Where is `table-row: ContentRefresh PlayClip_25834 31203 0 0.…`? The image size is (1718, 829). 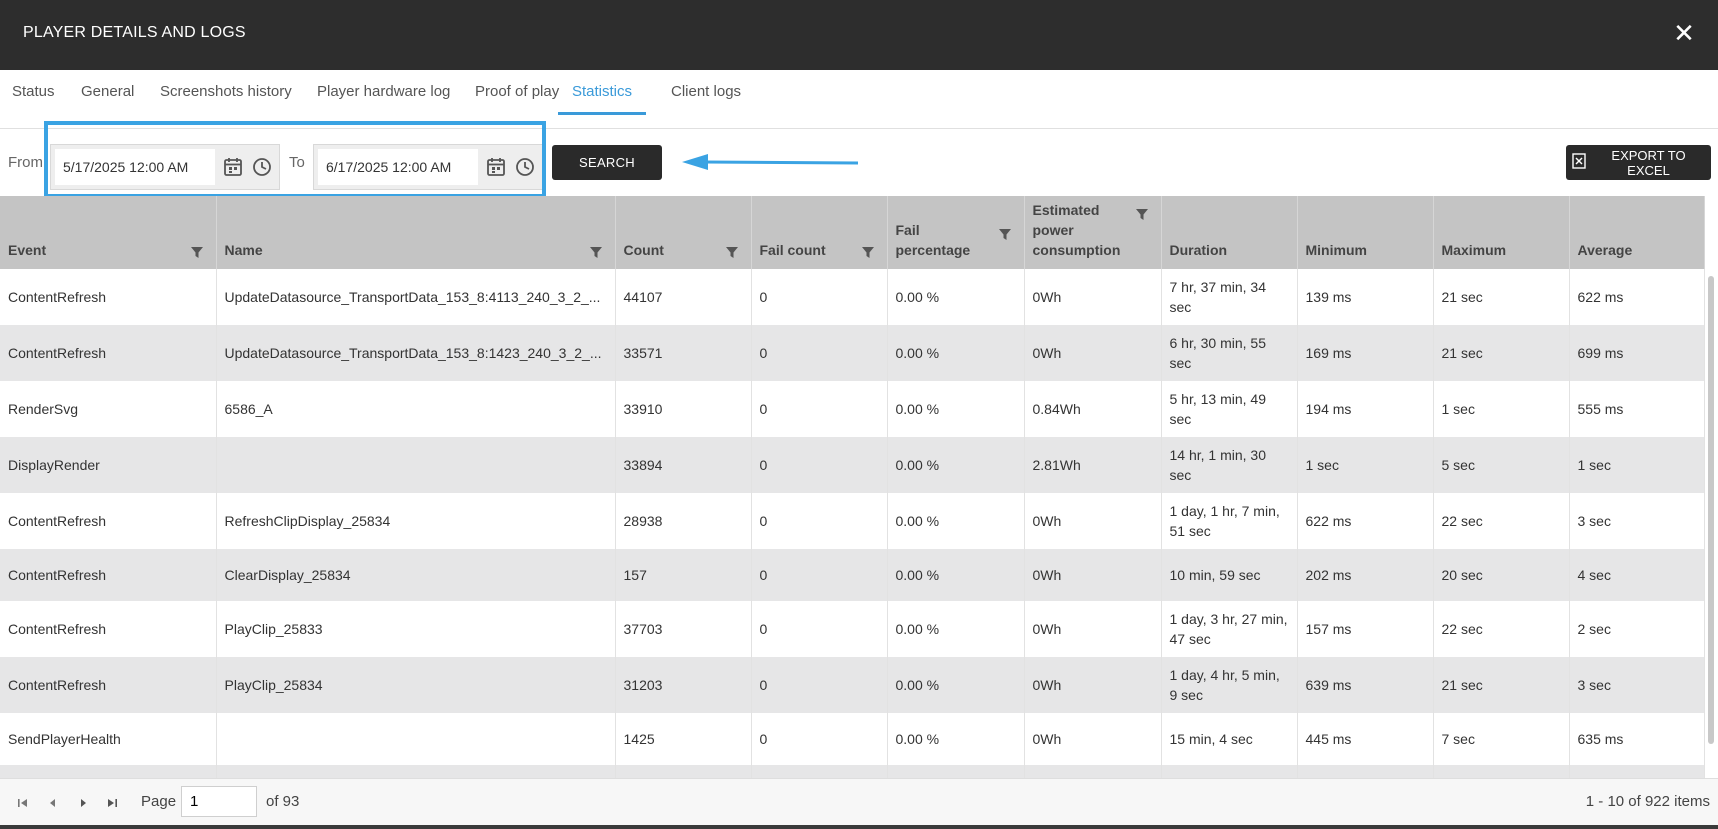
table-row: ContentRefresh PlayClip_25834 31203 0 0.… is located at coordinates (852, 685).